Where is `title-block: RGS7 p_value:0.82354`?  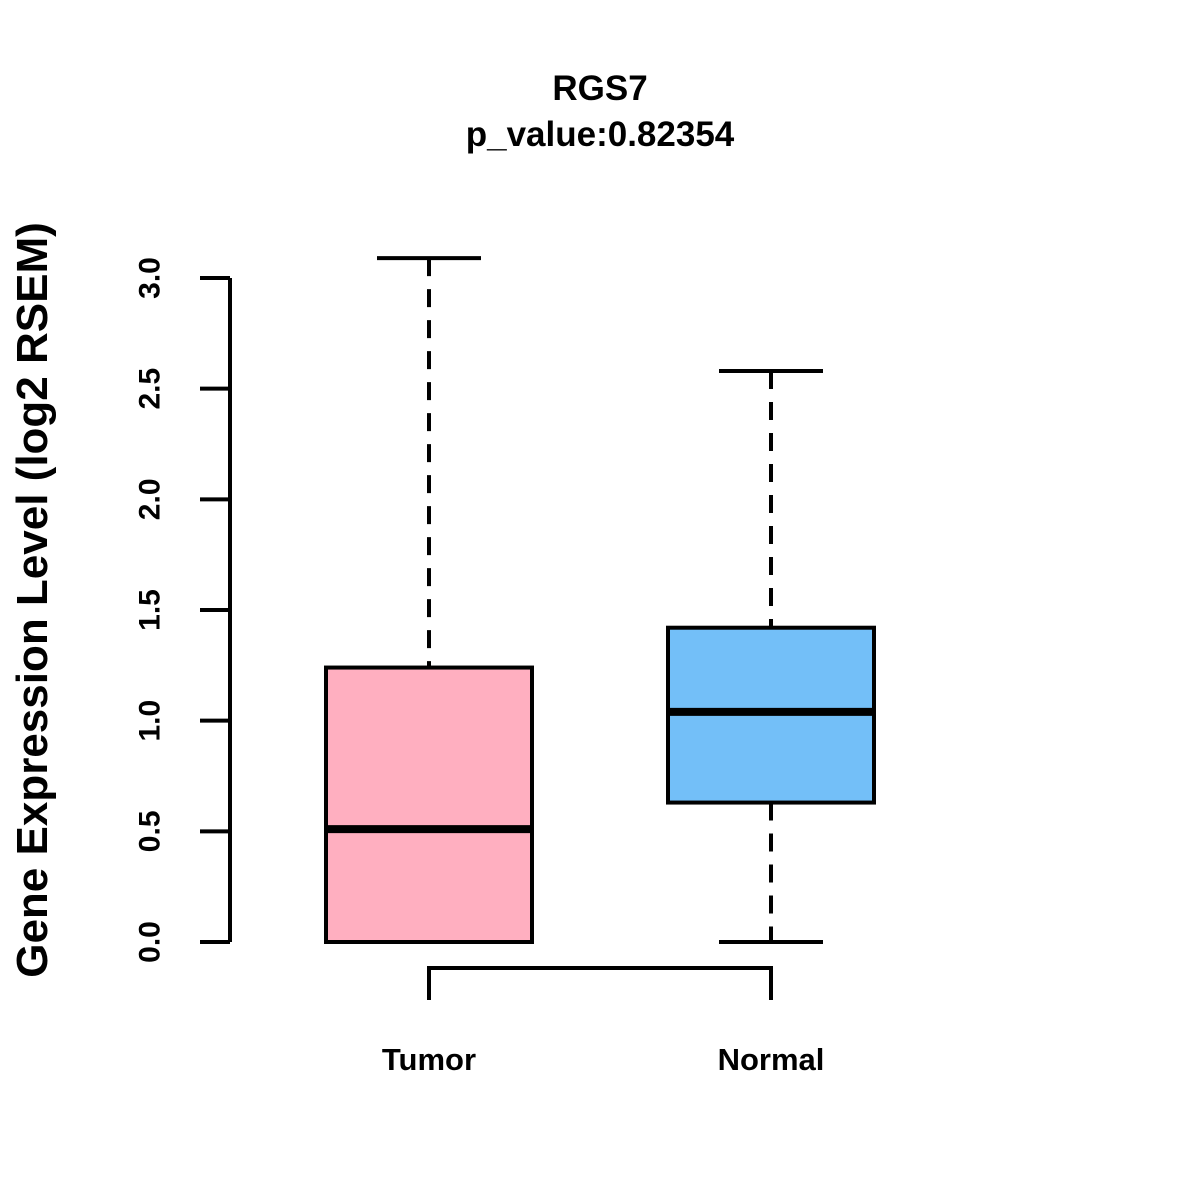 title-block: RGS7 p_value:0.82354 is located at coordinates (600, 112).